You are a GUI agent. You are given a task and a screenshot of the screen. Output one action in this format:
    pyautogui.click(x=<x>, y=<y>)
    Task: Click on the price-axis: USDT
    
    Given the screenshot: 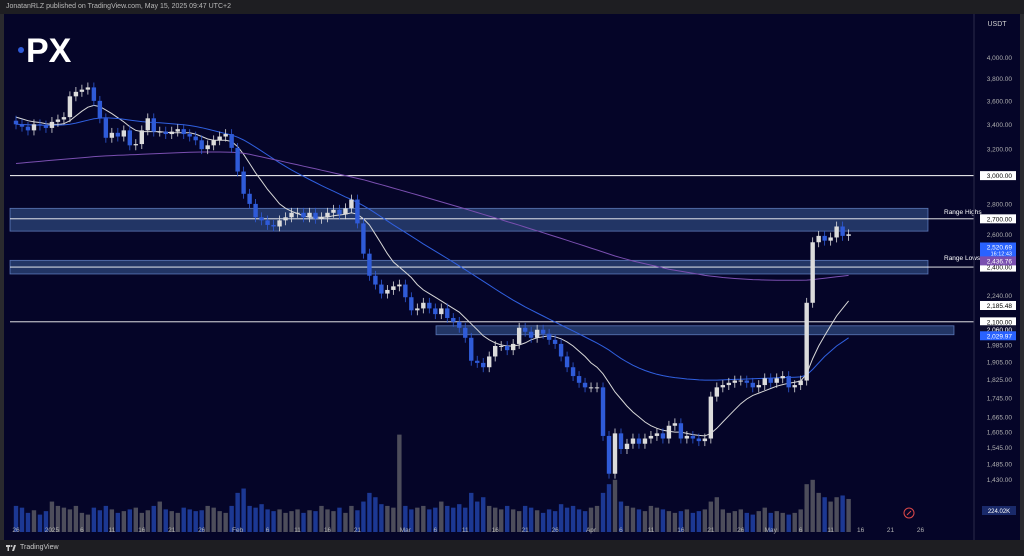 What is the action you would take?
    pyautogui.click(x=990, y=277)
    